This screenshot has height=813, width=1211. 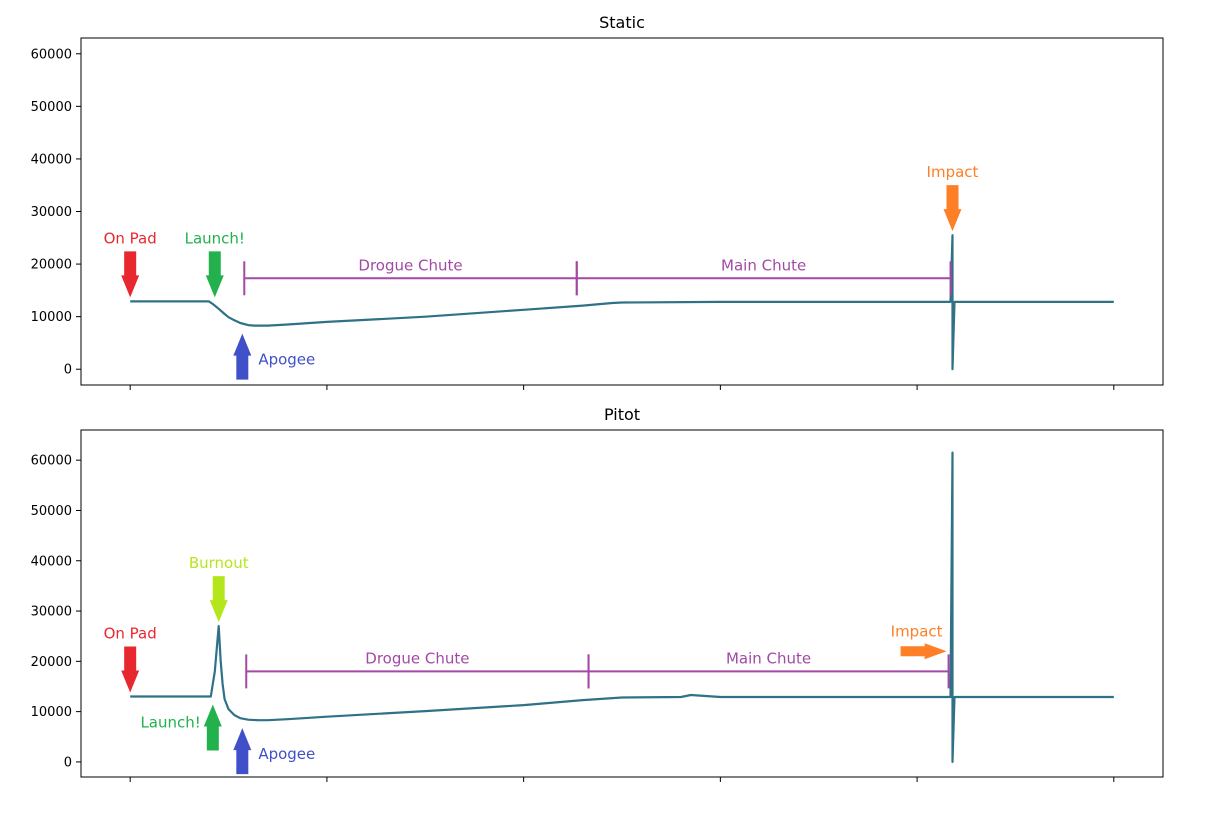 What do you see at coordinates (622, 22) in the screenshot?
I see `chart-title: Static` at bounding box center [622, 22].